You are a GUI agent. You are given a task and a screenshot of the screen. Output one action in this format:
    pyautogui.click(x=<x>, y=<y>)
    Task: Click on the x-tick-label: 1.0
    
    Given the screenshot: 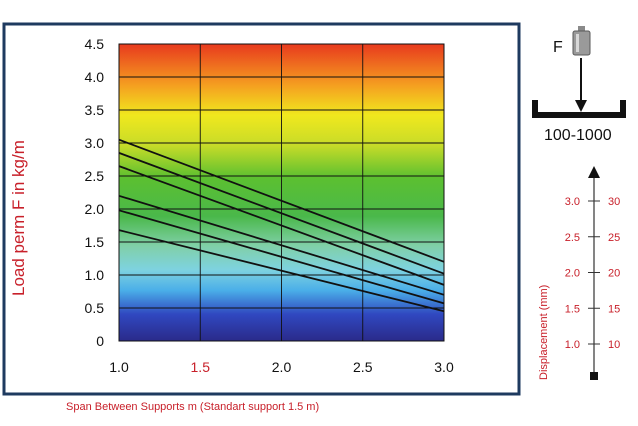 What is the action you would take?
    pyautogui.click(x=119, y=367)
    